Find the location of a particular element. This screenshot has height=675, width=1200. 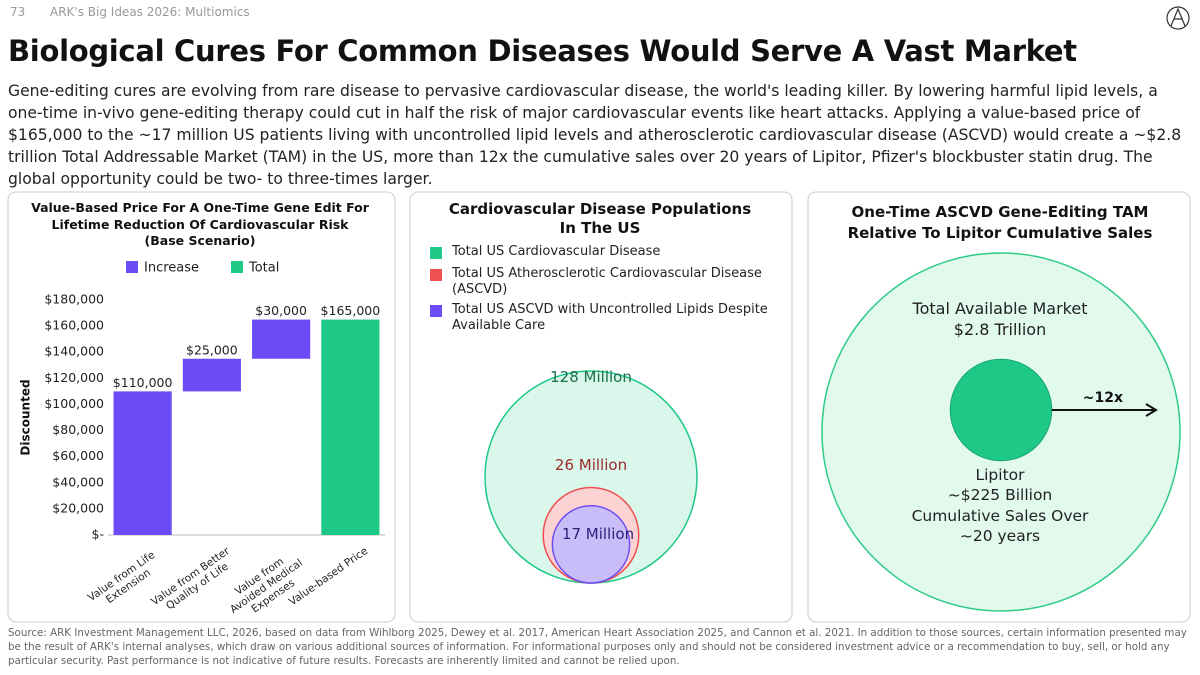

legend-label: Total is located at coordinates (263, 268).